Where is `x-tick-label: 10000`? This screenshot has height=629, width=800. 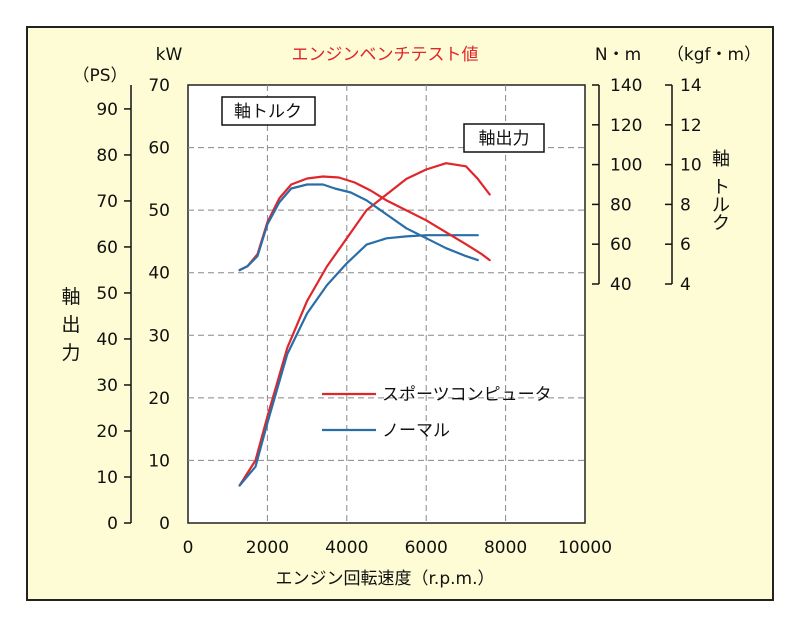
x-tick-label: 10000 is located at coordinates (585, 548).